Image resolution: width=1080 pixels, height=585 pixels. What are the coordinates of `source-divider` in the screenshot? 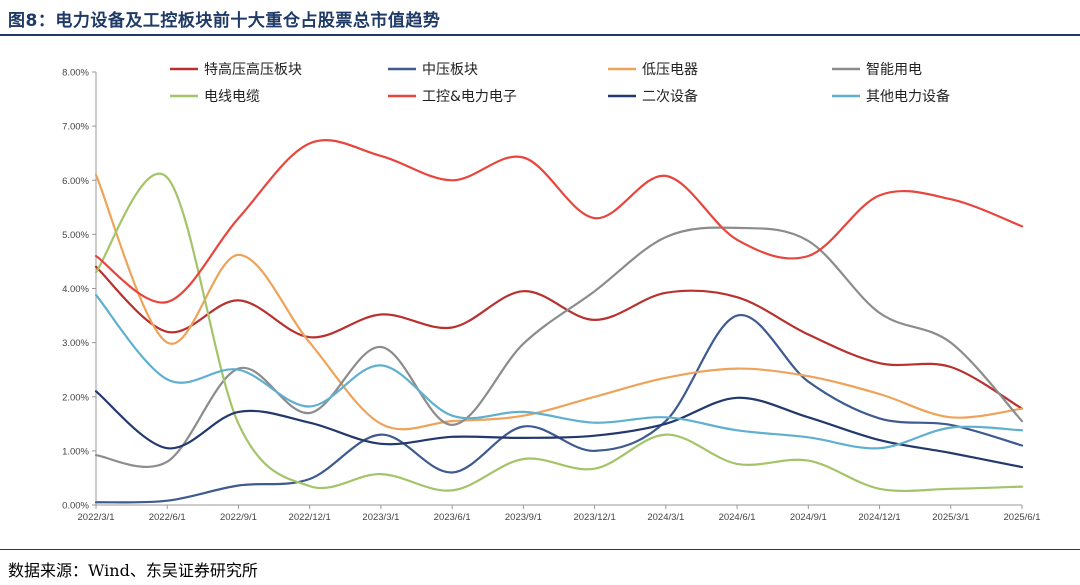 It's located at (540, 549).